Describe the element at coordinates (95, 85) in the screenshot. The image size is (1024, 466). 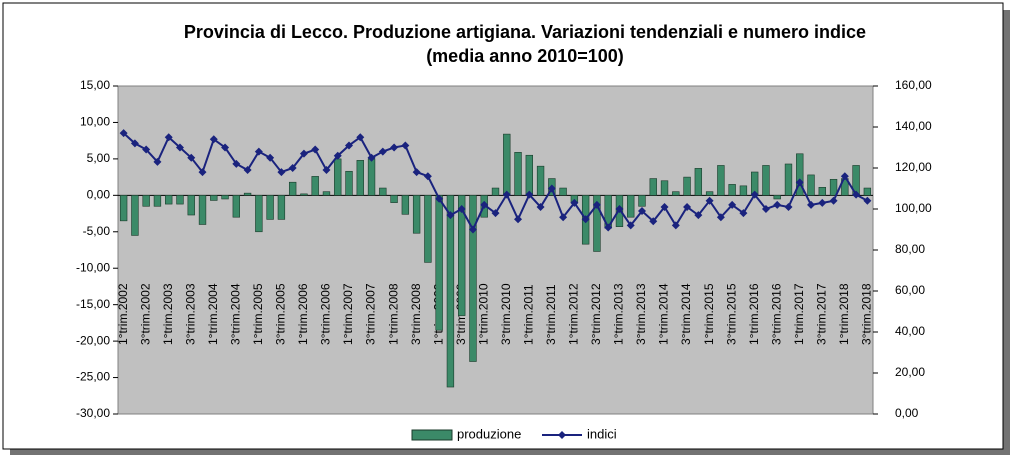
I see `y-tick-label: 15,00` at that location.